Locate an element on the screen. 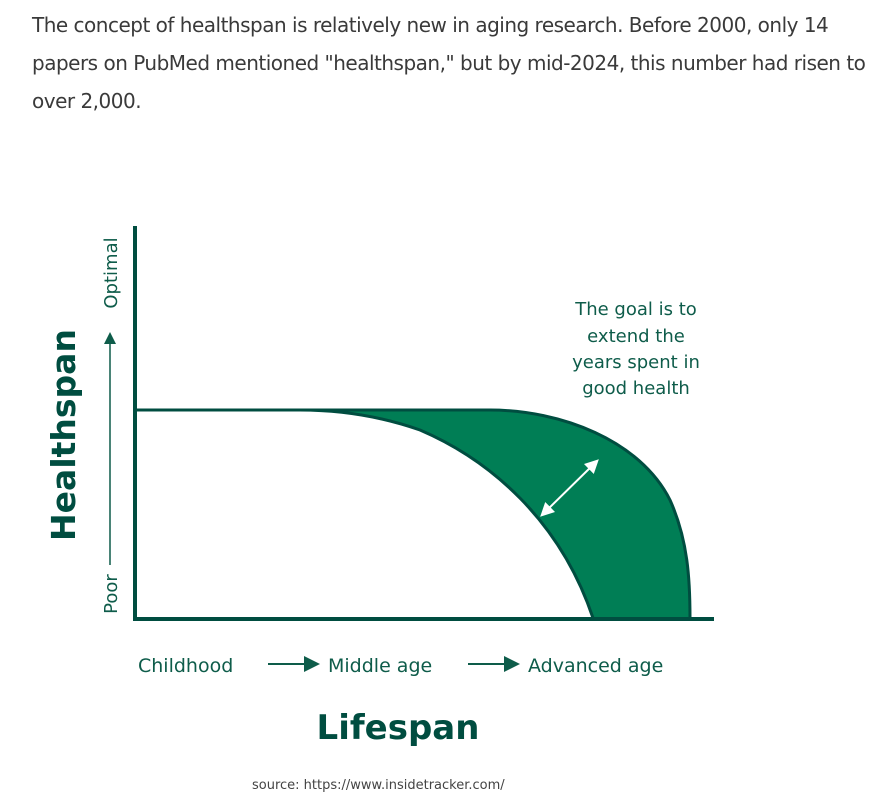 Image resolution: width=890 pixels, height=810 pixels. x-stage-advanced-age: Advanced age is located at coordinates (595, 666).